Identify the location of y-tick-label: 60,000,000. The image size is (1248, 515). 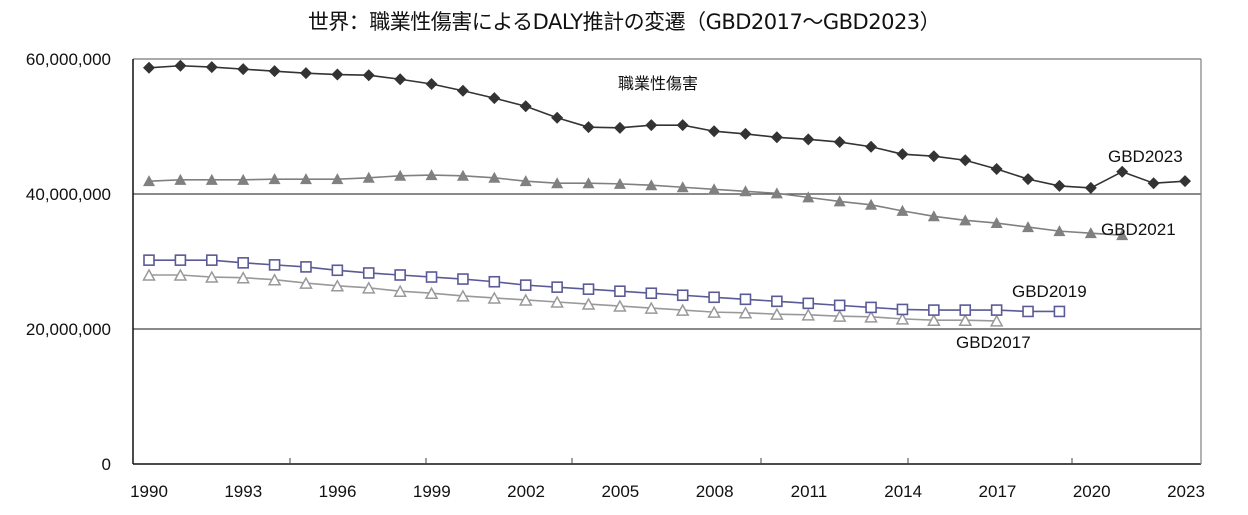
(68, 59).